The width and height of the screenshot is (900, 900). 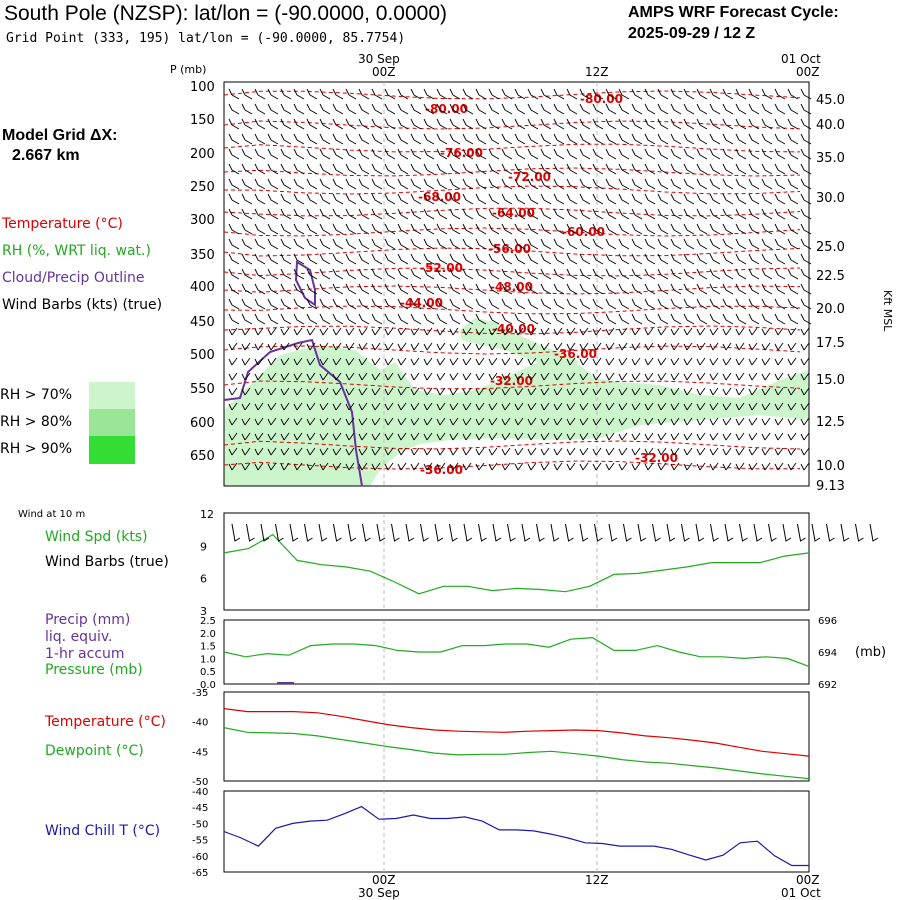 I want to click on forecast-cycle-value: 2025-09-29 / 12 Z, so click(x=692, y=33).